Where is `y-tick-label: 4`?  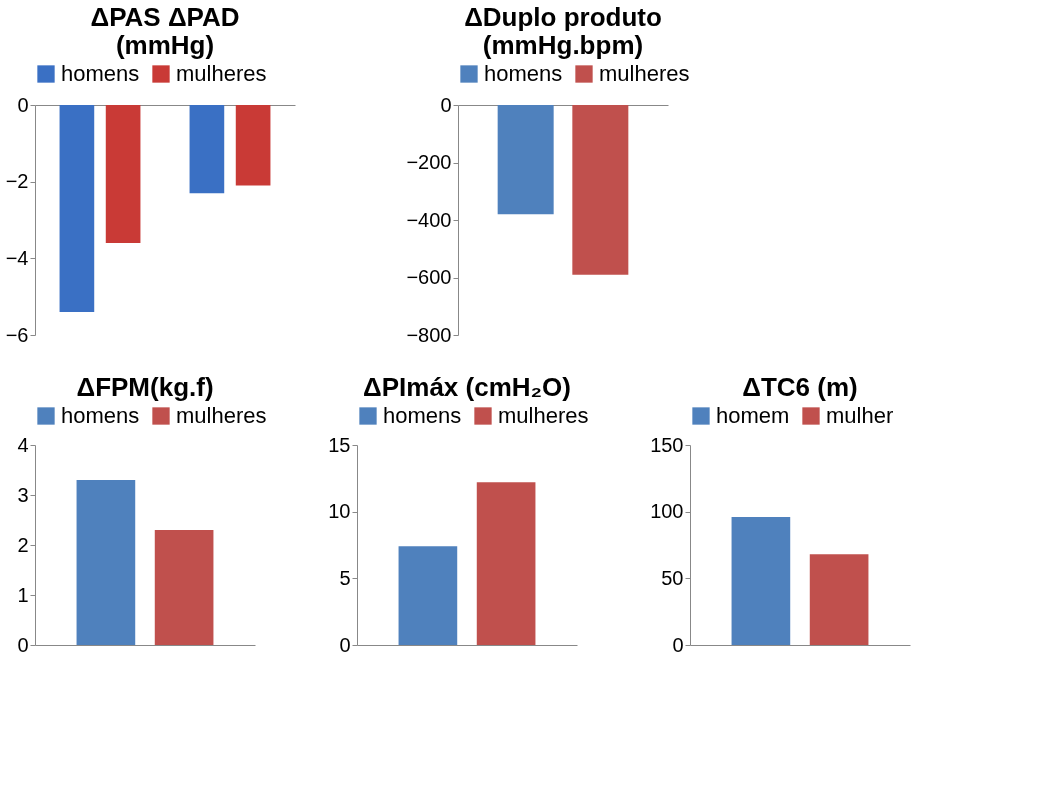 y-tick-label: 4 is located at coordinates (23, 444).